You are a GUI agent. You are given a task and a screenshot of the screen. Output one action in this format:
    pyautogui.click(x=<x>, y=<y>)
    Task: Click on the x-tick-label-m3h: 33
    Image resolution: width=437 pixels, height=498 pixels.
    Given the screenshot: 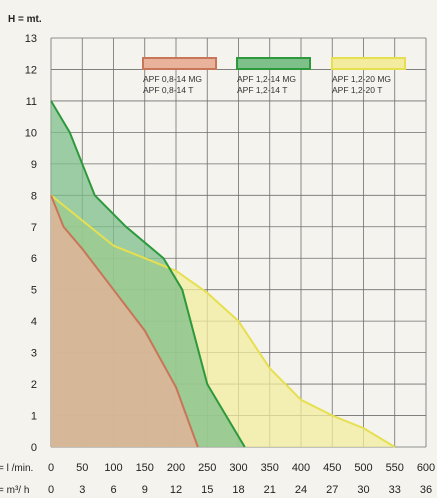 What is the action you would take?
    pyautogui.click(x=395, y=490)
    